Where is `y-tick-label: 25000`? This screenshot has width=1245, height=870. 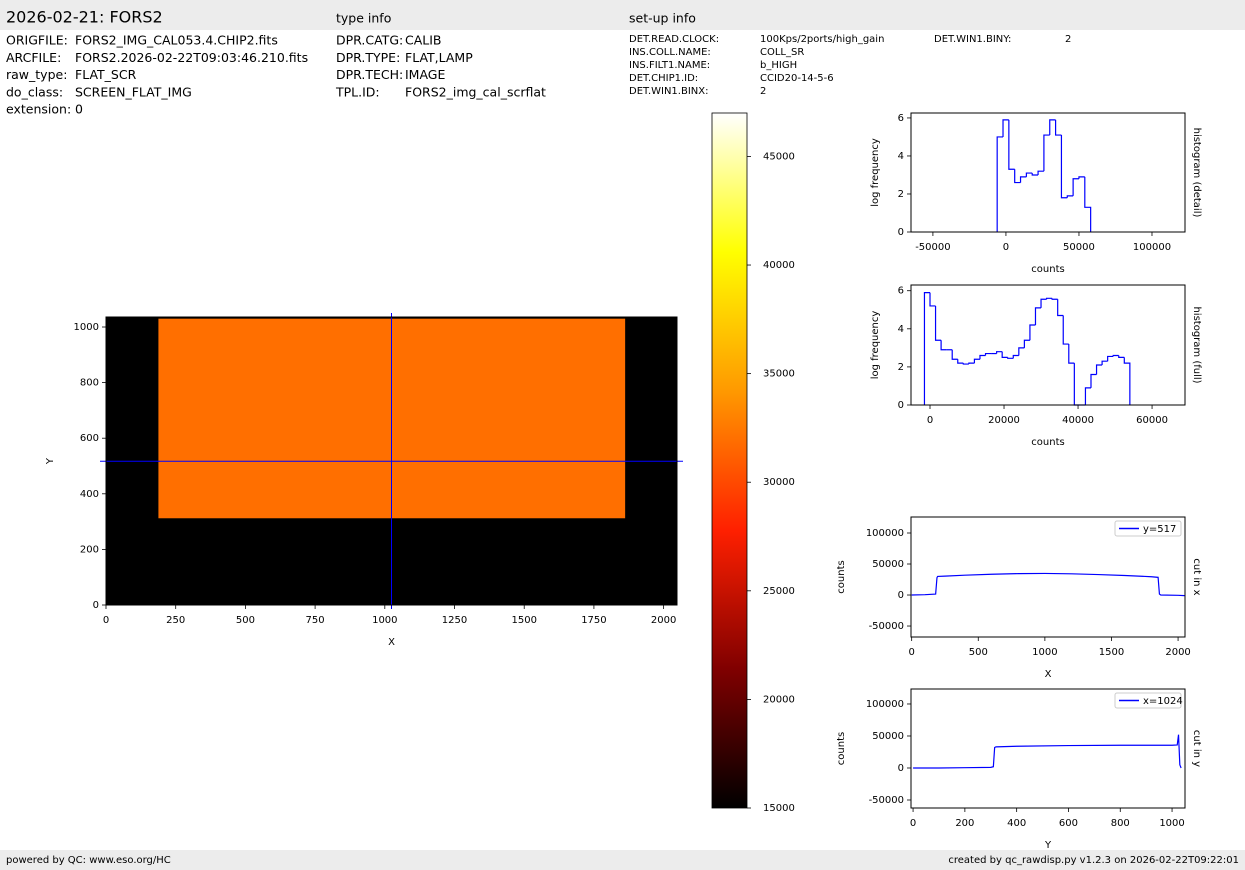 y-tick-label: 25000 is located at coordinates (779, 591).